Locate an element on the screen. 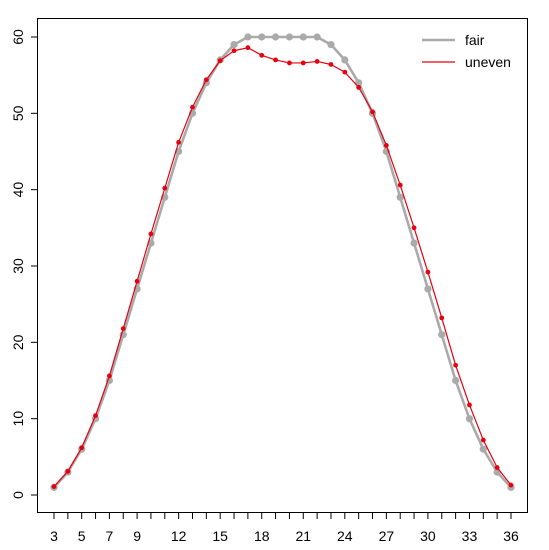 Image resolution: width=549 pixels, height=550 pixels. y-tick-label: 0 is located at coordinates (18, 495).